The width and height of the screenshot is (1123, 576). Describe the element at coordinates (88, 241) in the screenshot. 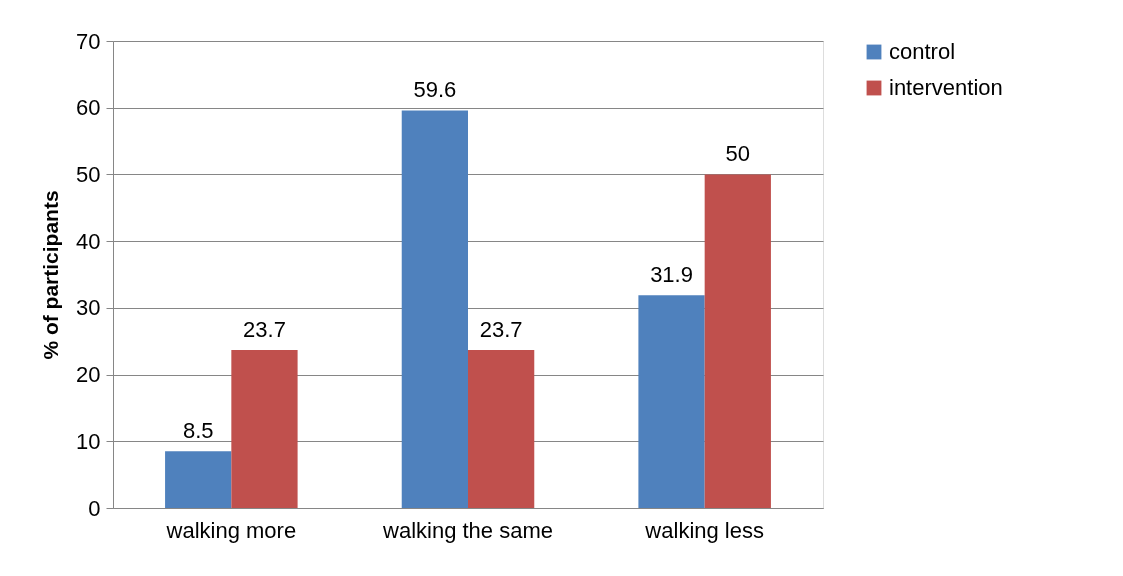

I see `y-tick-label: 40` at that location.